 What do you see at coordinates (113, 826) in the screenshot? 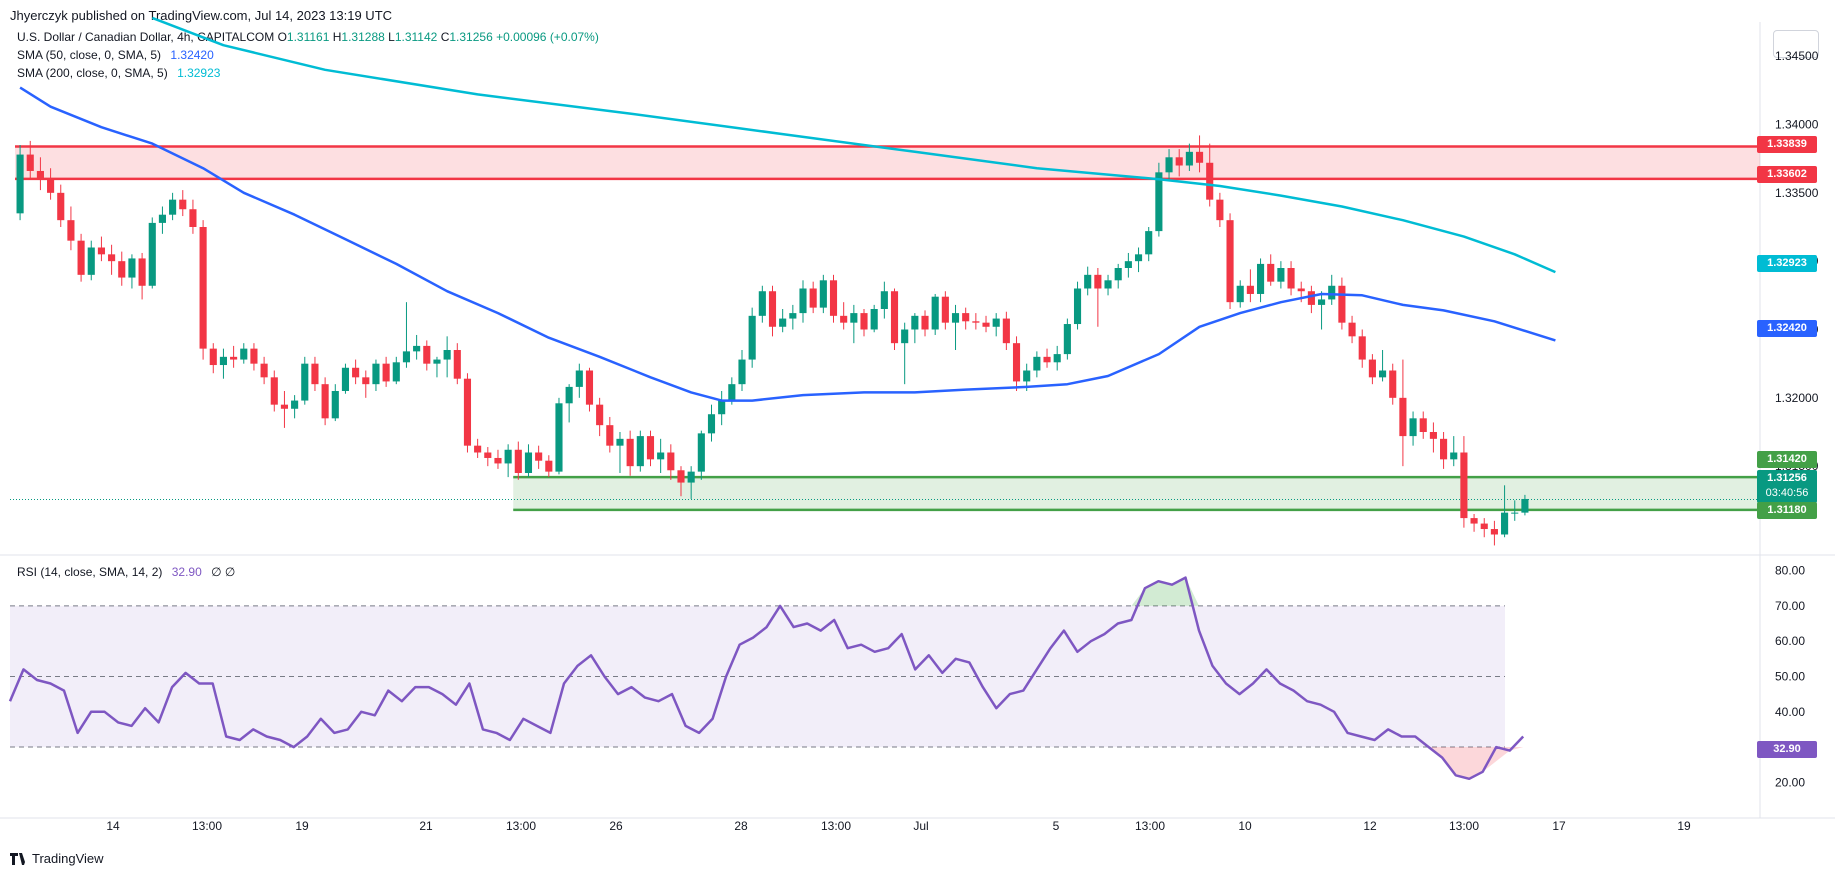
I see `time-tick-label: 14` at bounding box center [113, 826].